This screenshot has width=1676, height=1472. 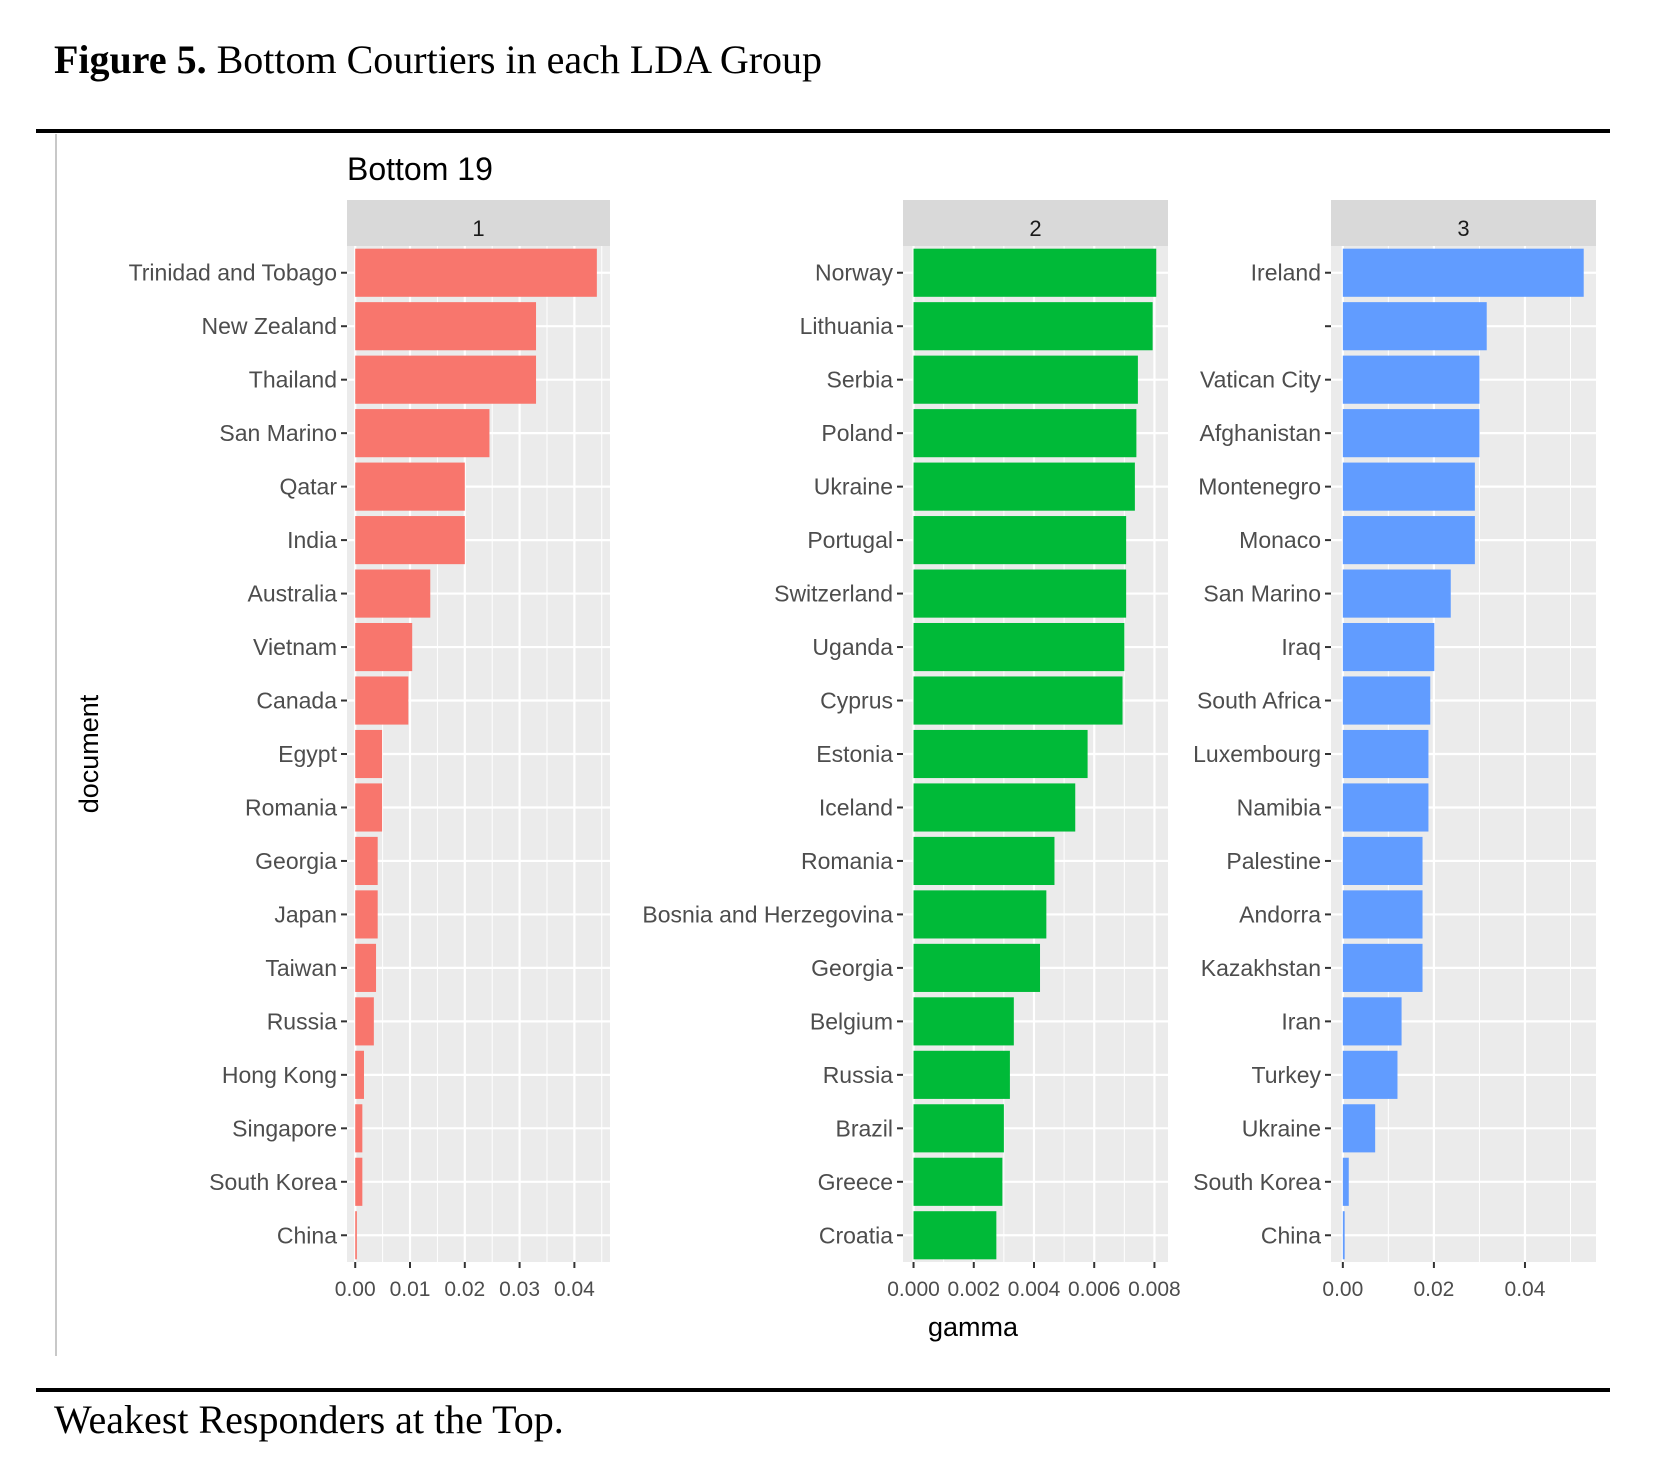 I want to click on x-tick-label: 0.00, so click(x=355, y=1289).